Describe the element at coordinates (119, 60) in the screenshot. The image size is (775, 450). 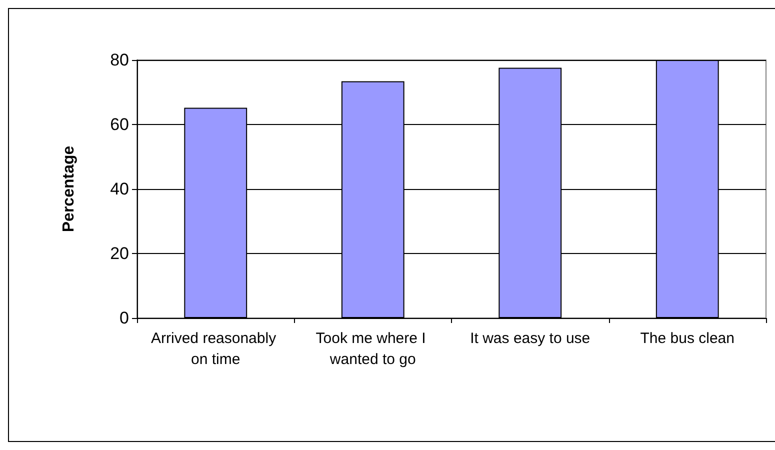
I see `y-tick-label: 80` at that location.